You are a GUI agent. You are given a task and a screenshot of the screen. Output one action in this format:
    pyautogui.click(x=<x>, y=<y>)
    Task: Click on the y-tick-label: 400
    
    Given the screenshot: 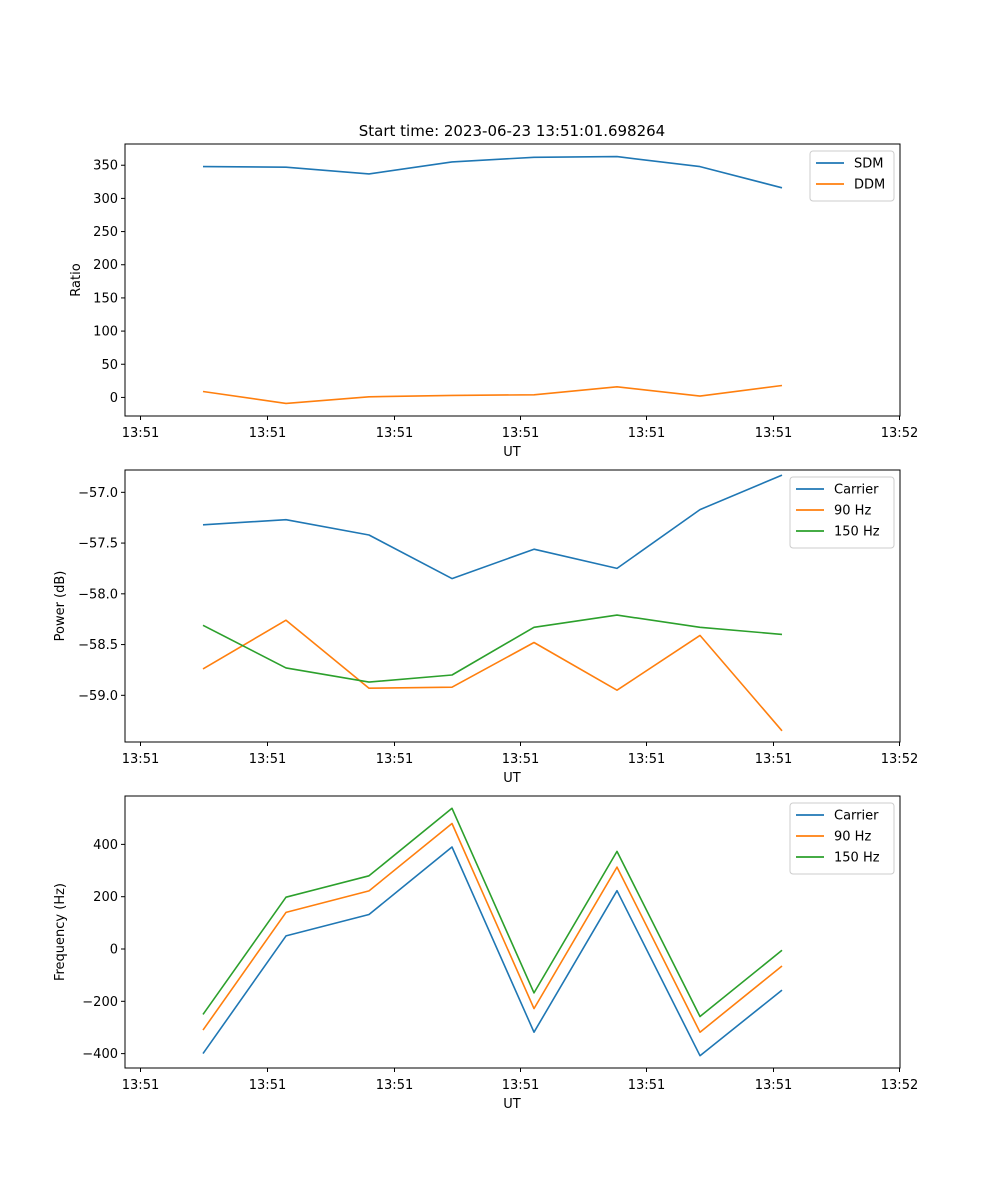 What is the action you would take?
    pyautogui.click(x=105, y=845)
    